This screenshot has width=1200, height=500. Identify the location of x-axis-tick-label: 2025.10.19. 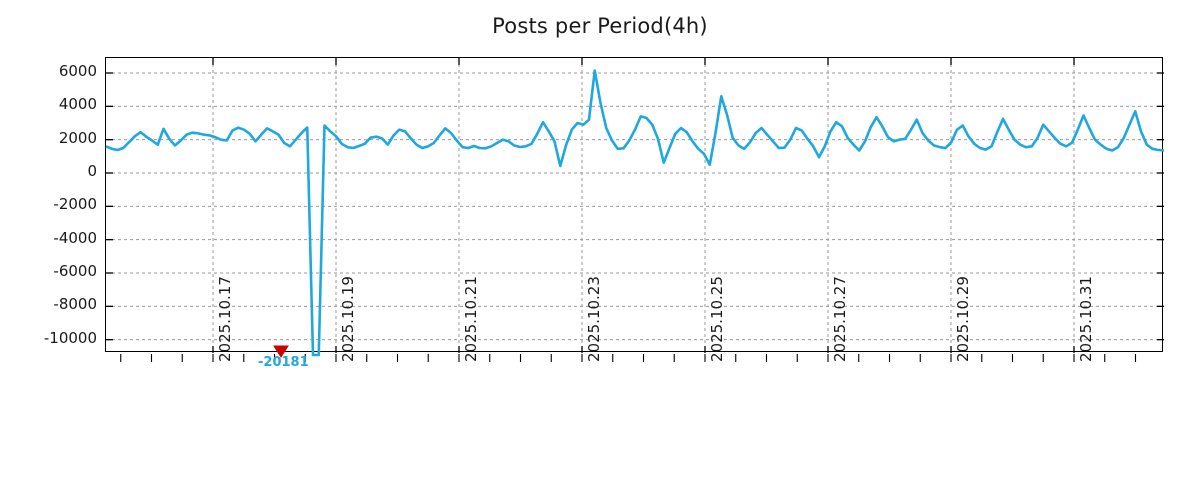
(348, 319).